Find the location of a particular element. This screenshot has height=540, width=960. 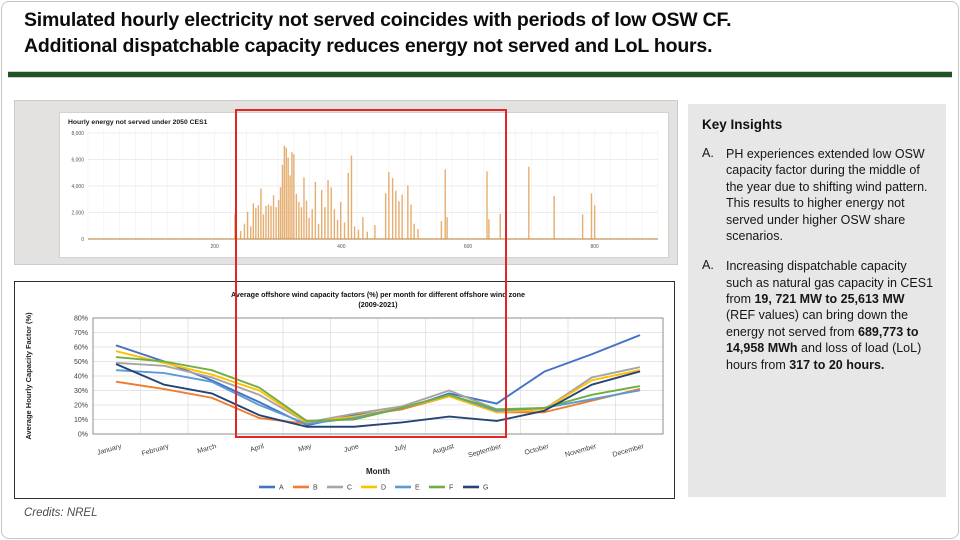

svg-text: F is located at coordinates (451, 488).